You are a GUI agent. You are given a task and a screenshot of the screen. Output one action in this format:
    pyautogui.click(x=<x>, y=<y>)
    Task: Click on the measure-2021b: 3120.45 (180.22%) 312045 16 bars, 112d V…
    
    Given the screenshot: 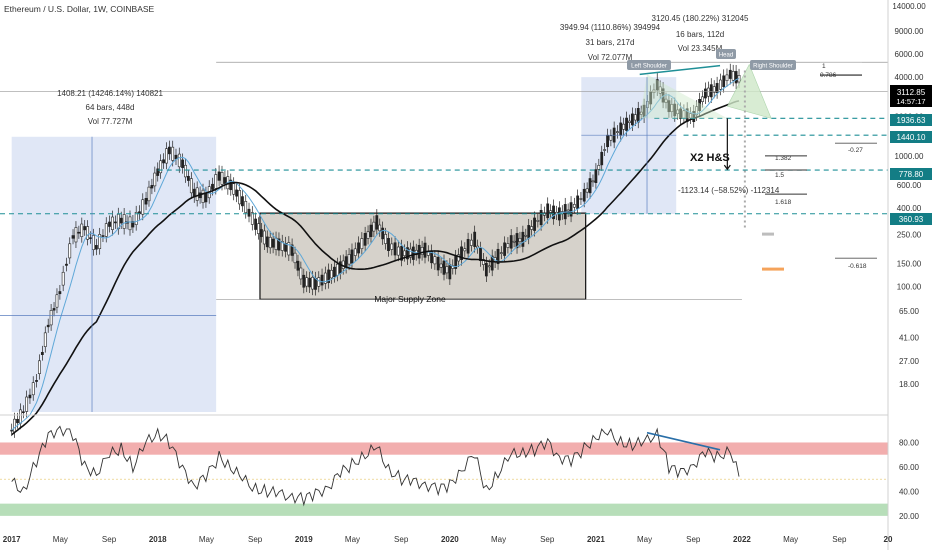 What is the action you would take?
    pyautogui.click(x=701, y=33)
    